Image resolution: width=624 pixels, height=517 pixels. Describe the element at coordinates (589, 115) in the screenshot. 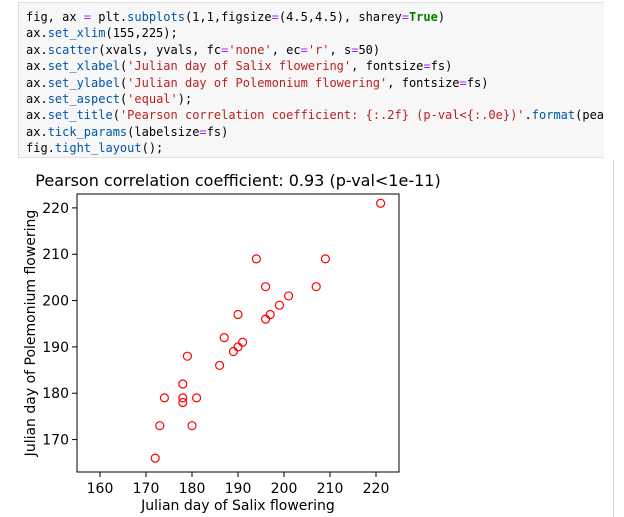

I see `code-token: (pears` at that location.